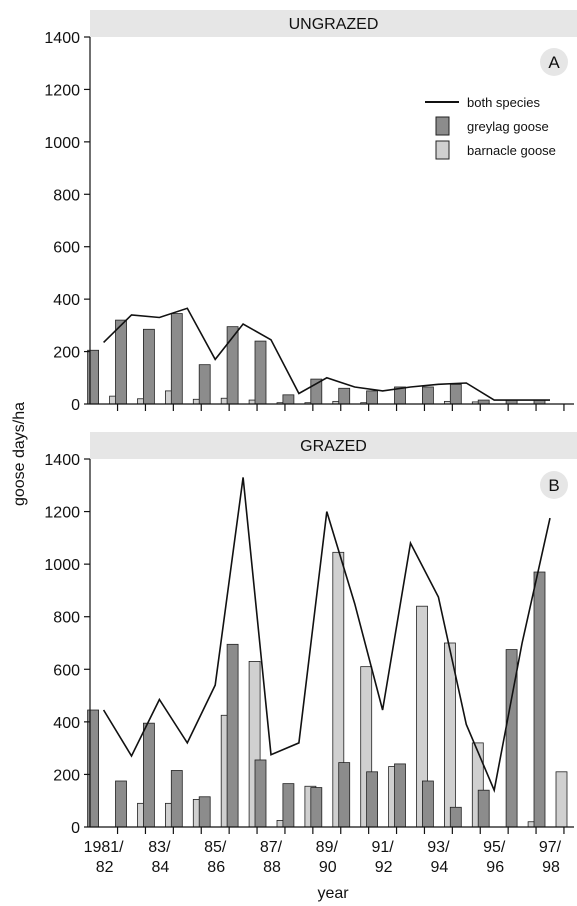 This screenshot has height=906, width=577. Describe the element at coordinates (161, 867) in the screenshot. I see `x-tick-label: 84` at that location.